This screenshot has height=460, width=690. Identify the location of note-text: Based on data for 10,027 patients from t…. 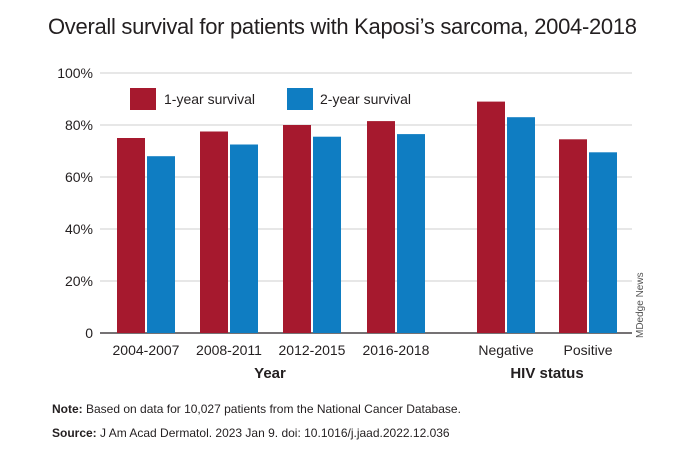
(271, 409).